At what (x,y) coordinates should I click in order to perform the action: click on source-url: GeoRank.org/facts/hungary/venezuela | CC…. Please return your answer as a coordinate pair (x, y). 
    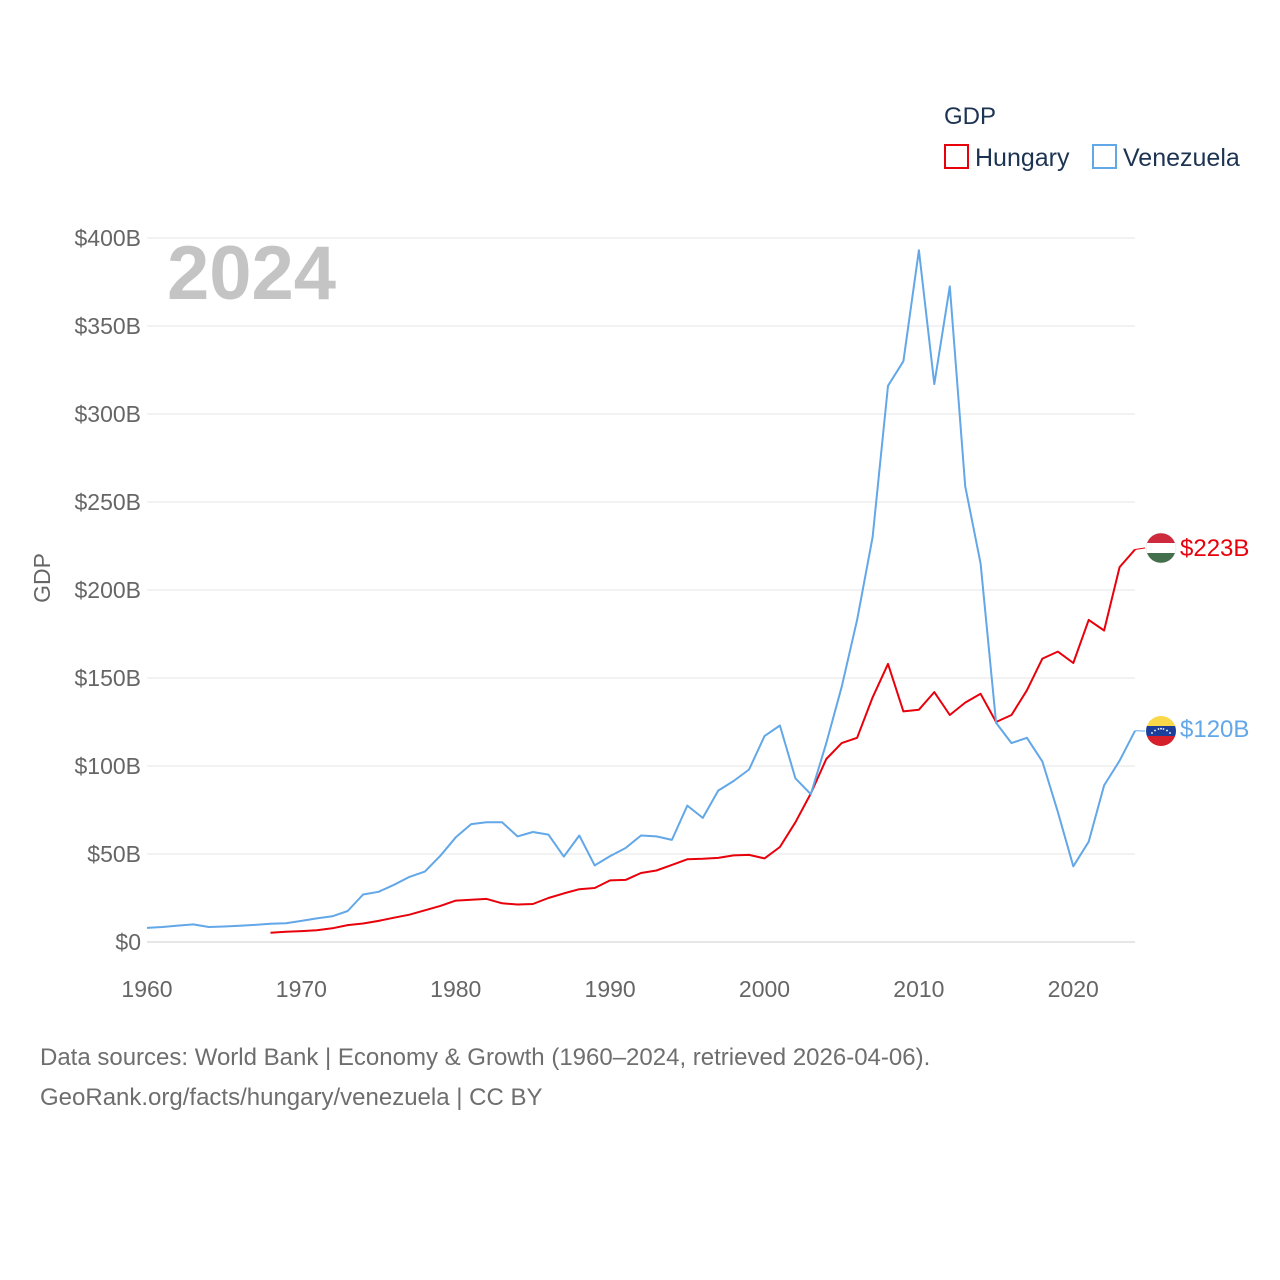
    Looking at the image, I should click on (291, 1097).